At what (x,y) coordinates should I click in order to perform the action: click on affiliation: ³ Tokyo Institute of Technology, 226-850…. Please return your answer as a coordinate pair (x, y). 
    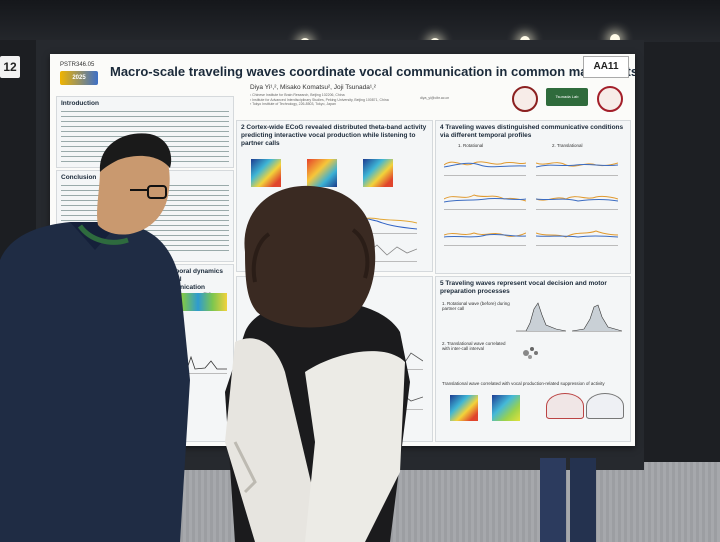
    Looking at the image, I should click on (293, 104).